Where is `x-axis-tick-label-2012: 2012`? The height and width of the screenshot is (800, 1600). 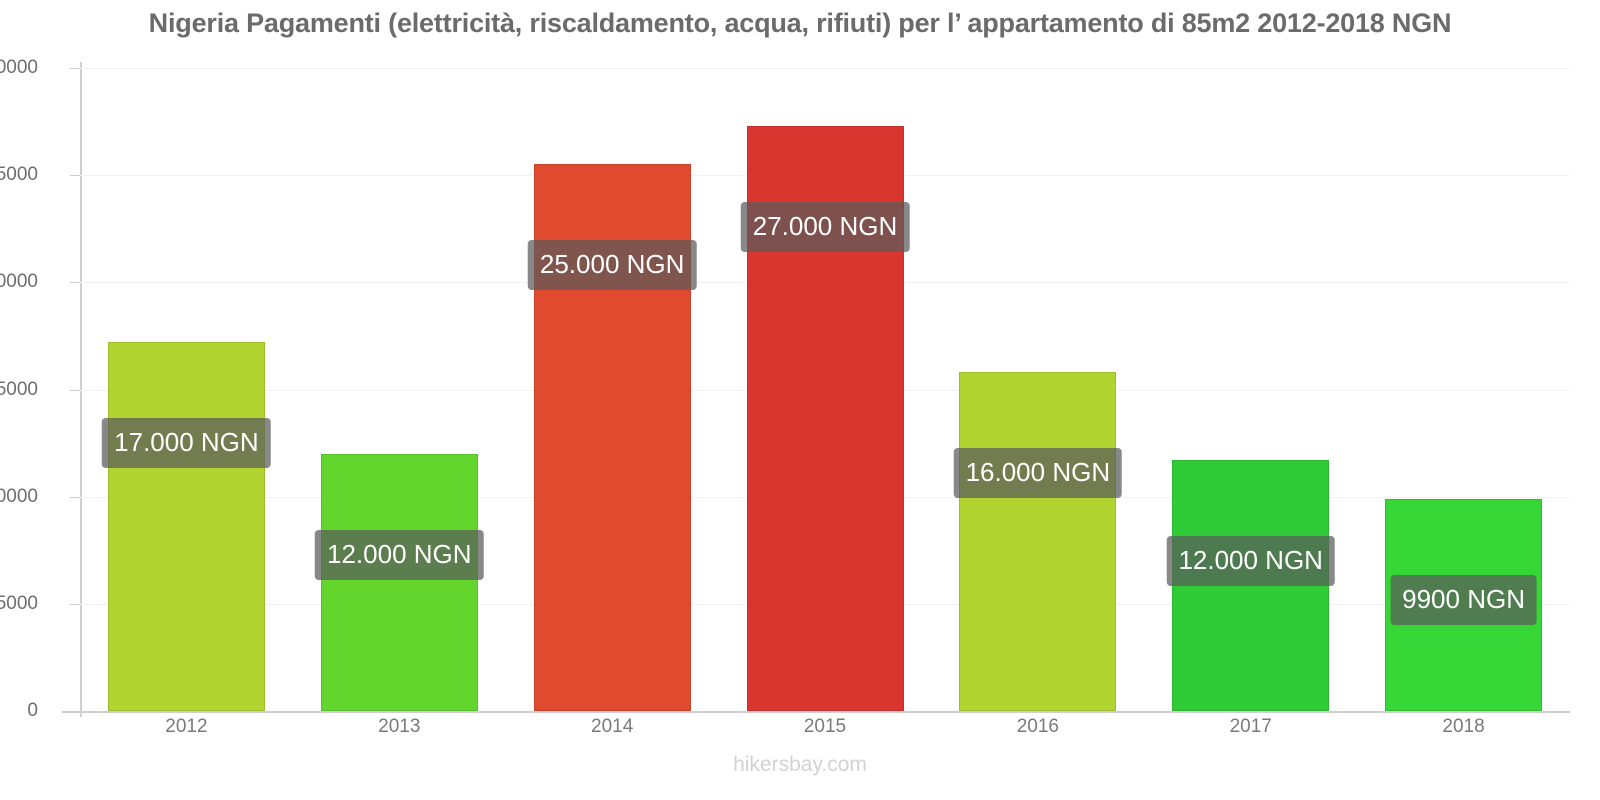
x-axis-tick-label-2012: 2012 is located at coordinates (186, 726).